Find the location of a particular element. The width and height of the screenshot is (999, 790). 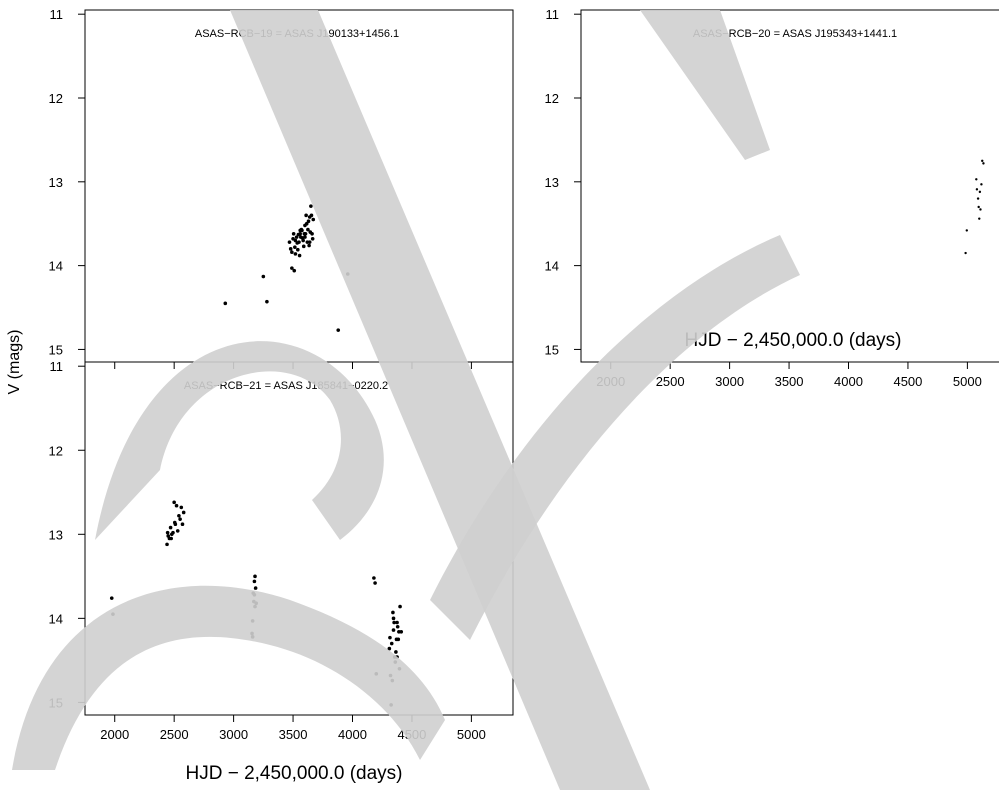

panel-rcb20-y-tick-label: 13 is located at coordinates (552, 182).